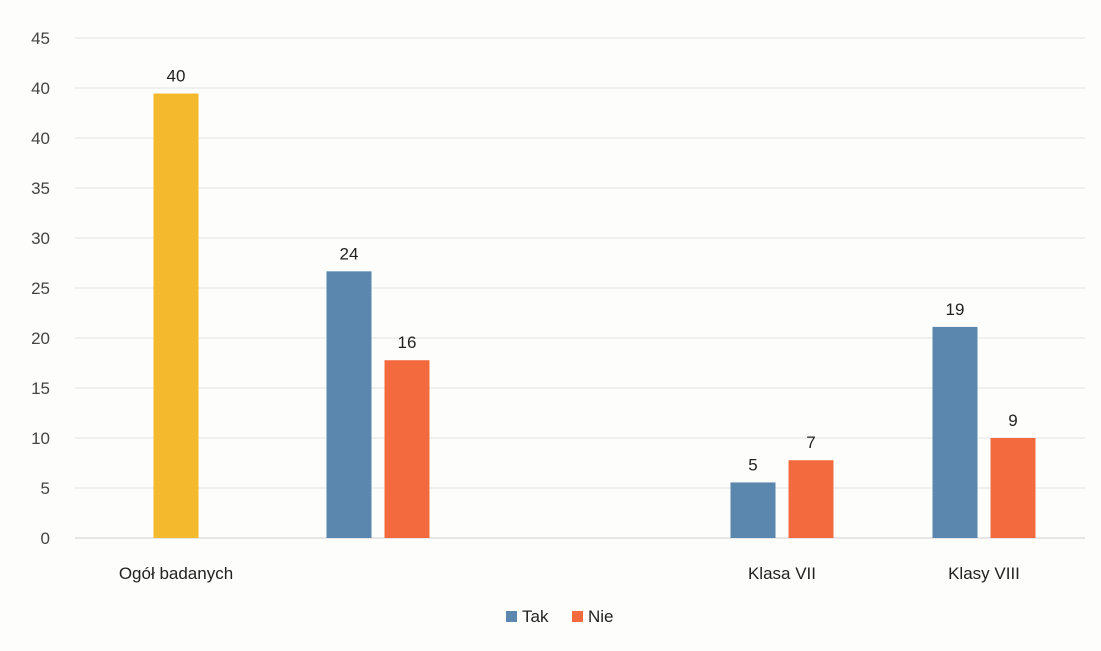 The width and height of the screenshot is (1101, 651). Describe the element at coordinates (176, 573) in the screenshot. I see `category-label: Ogół badanych` at that location.